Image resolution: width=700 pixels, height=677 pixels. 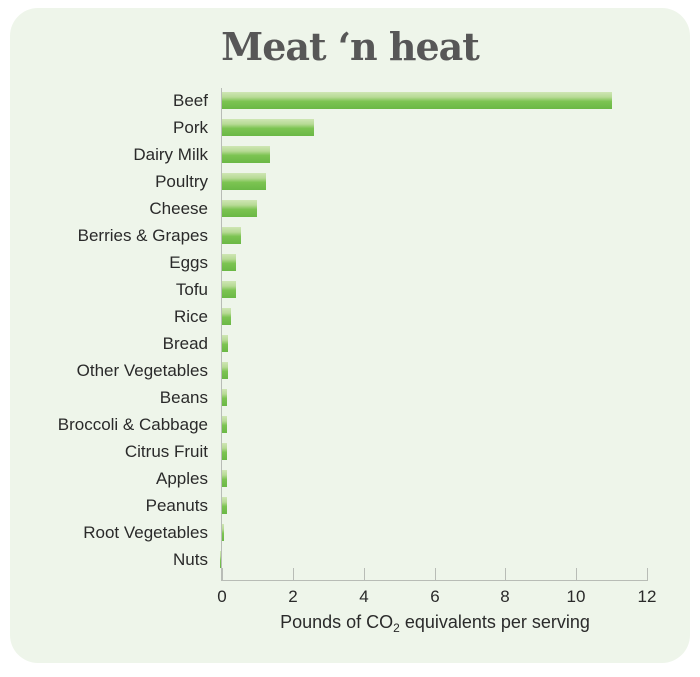 What do you see at coordinates (494, 622) in the screenshot?
I see `x-axis-label-part: equivalents per serving` at bounding box center [494, 622].